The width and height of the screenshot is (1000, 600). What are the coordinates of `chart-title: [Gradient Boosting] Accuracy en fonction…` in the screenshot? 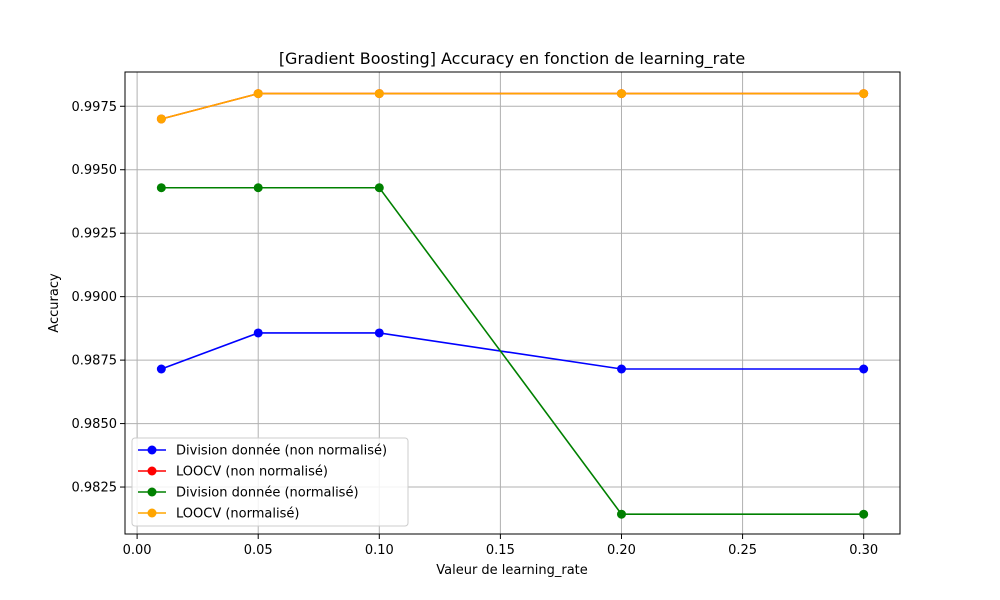 It's located at (512, 59).